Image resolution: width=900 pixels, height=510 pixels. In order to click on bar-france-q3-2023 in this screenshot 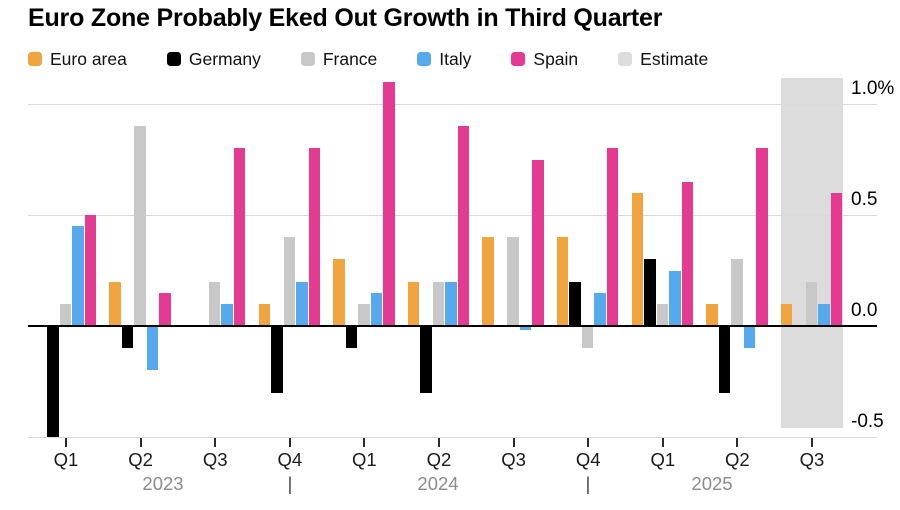, I will do `click(214, 303)`.